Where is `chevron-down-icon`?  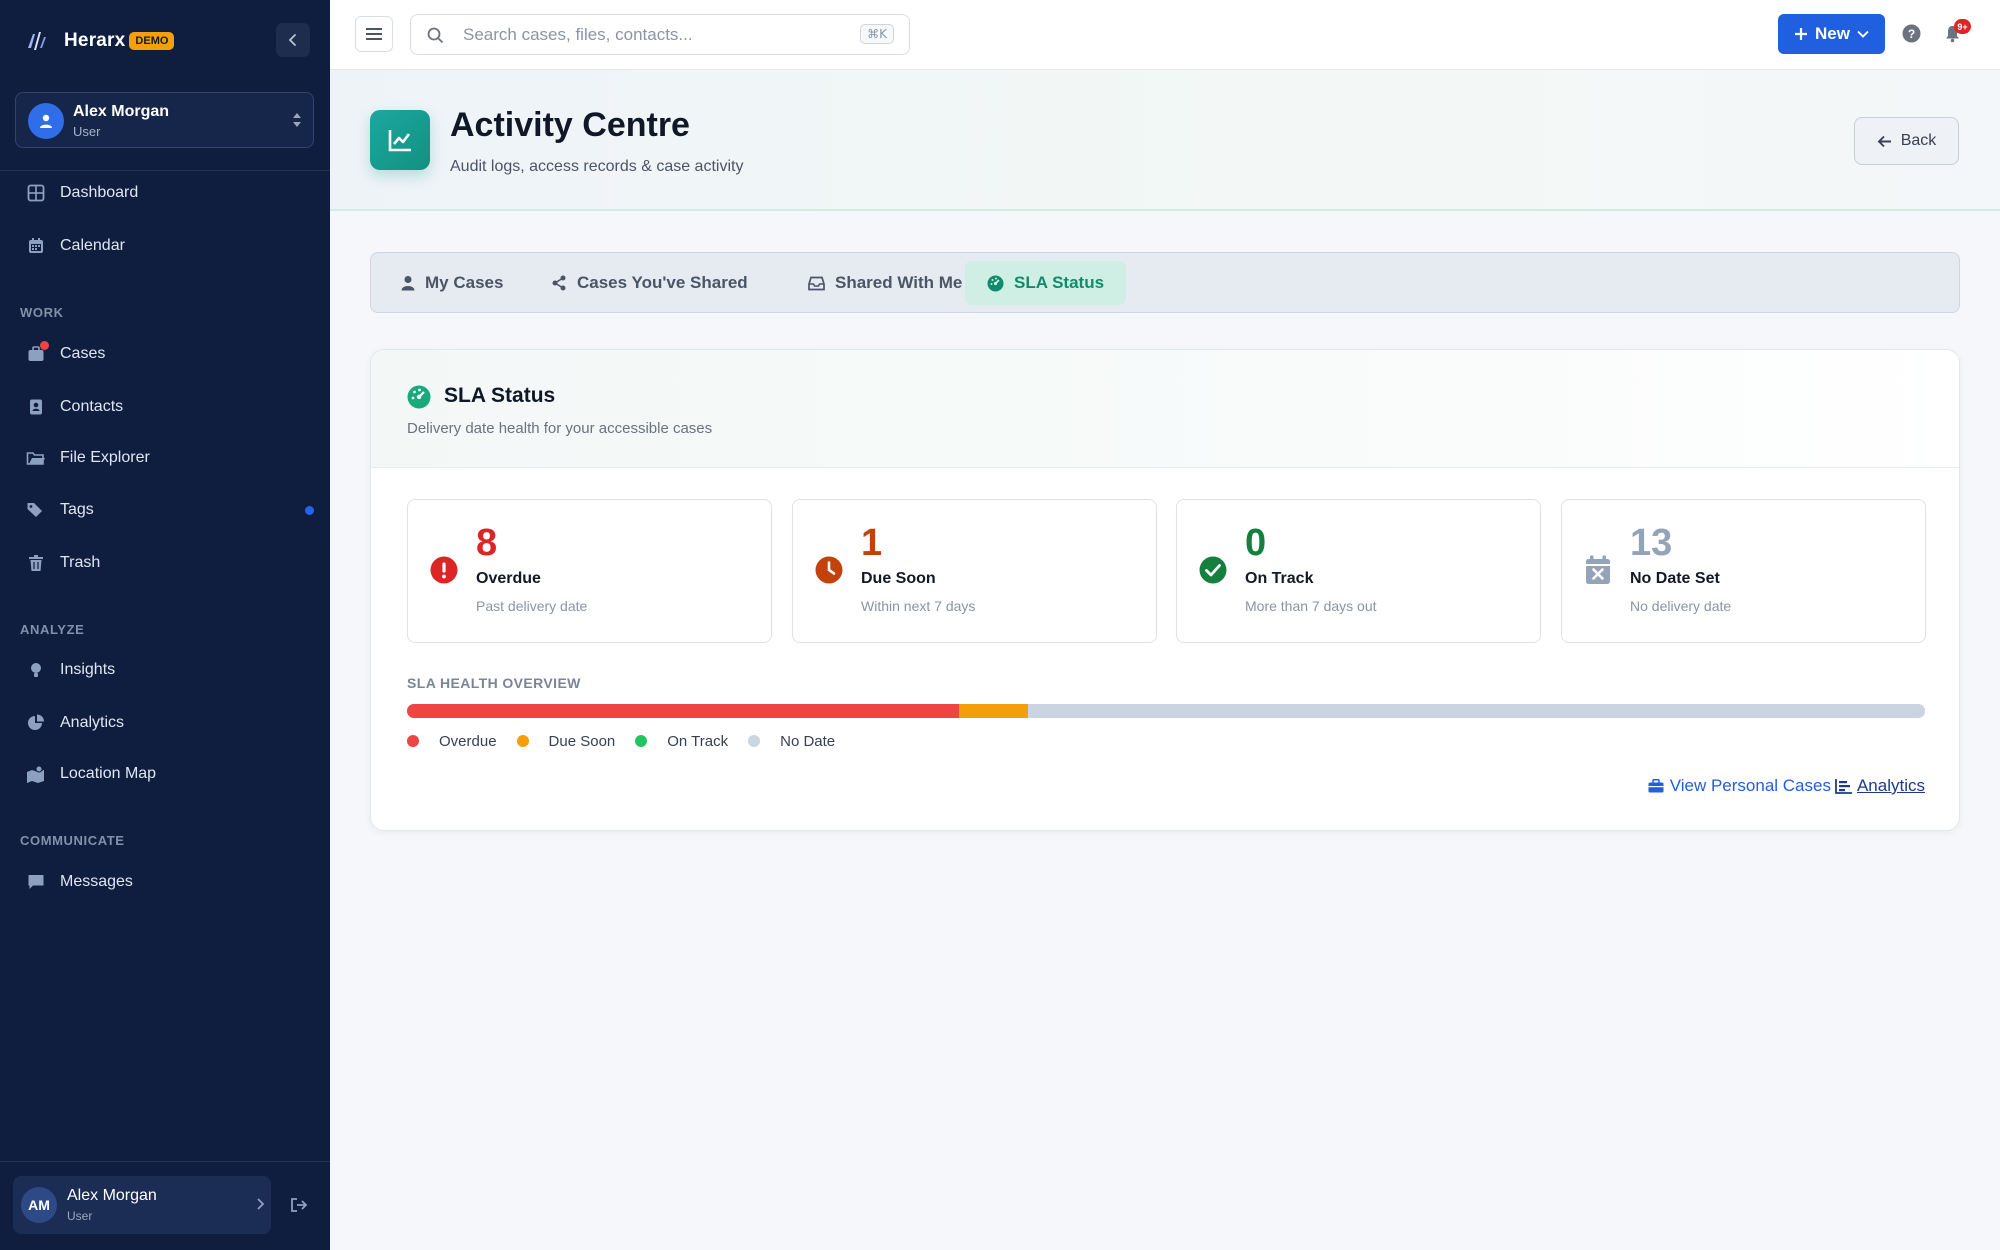 chevron-down-icon is located at coordinates (1863, 34).